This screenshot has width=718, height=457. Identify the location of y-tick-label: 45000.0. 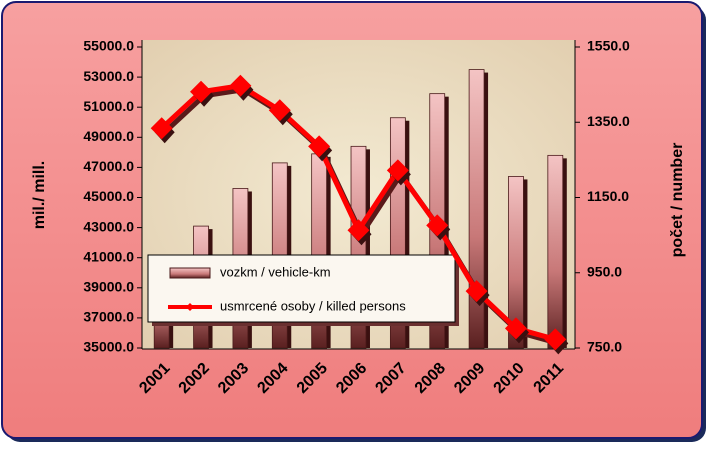
(108, 196).